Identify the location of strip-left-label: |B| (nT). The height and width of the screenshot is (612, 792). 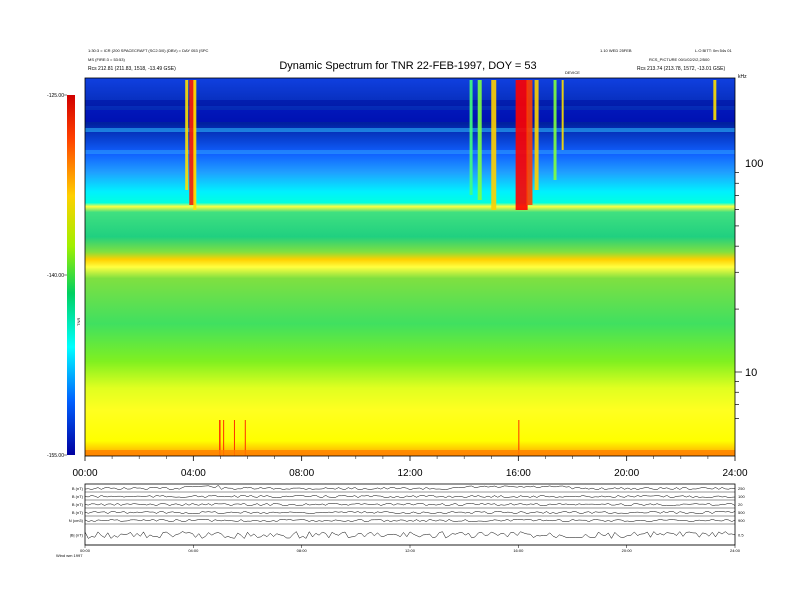
(77, 535).